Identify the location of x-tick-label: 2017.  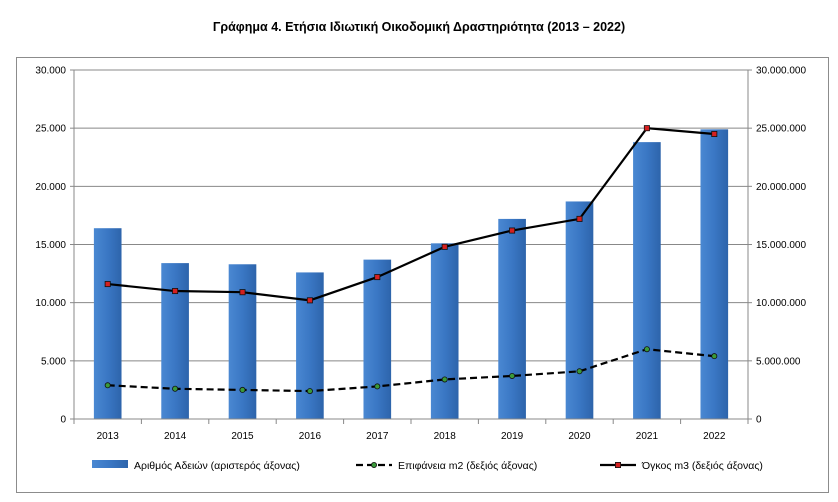
(377, 436).